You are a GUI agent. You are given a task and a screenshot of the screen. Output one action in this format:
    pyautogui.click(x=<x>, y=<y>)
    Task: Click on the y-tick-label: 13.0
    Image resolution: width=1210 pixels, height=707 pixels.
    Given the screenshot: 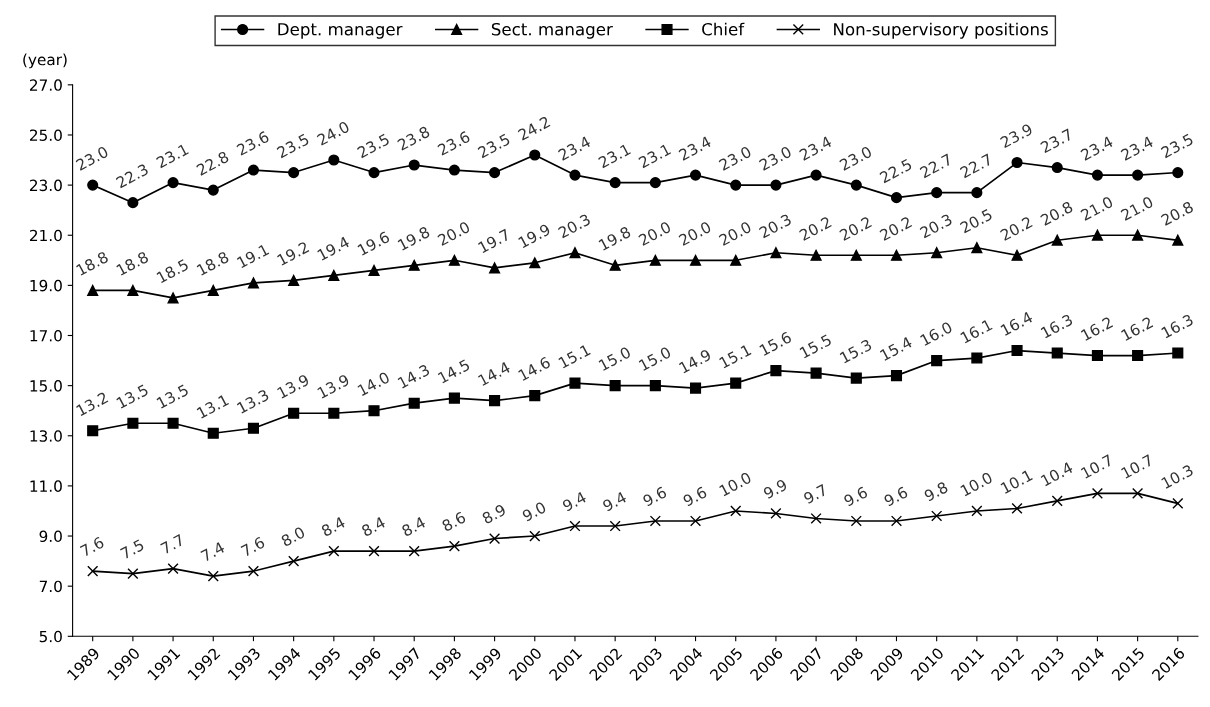 What is the action you would take?
    pyautogui.click(x=46, y=436)
    